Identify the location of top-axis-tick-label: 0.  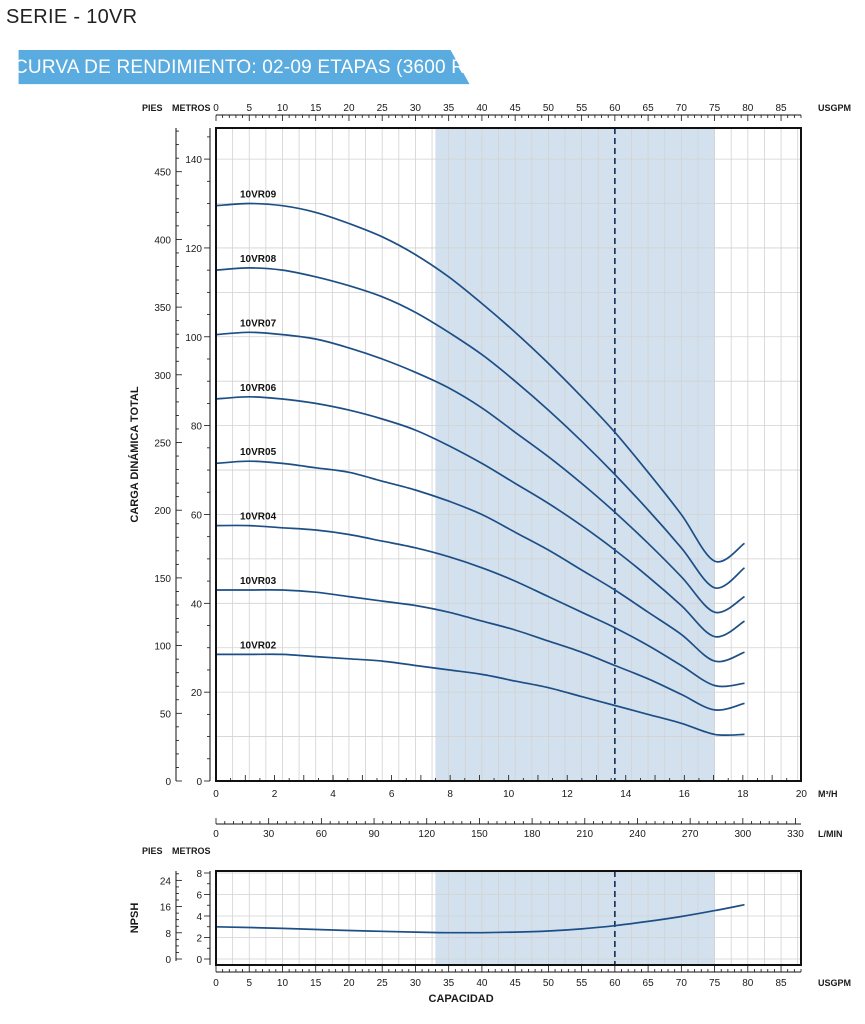
(216, 108).